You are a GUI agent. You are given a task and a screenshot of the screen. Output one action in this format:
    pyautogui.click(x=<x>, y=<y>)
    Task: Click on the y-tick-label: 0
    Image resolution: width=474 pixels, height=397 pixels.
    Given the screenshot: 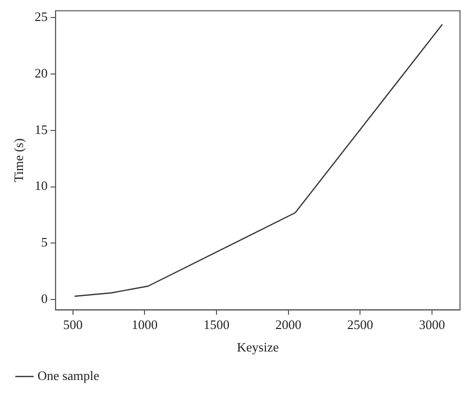 What is the action you would take?
    pyautogui.click(x=44, y=298)
    